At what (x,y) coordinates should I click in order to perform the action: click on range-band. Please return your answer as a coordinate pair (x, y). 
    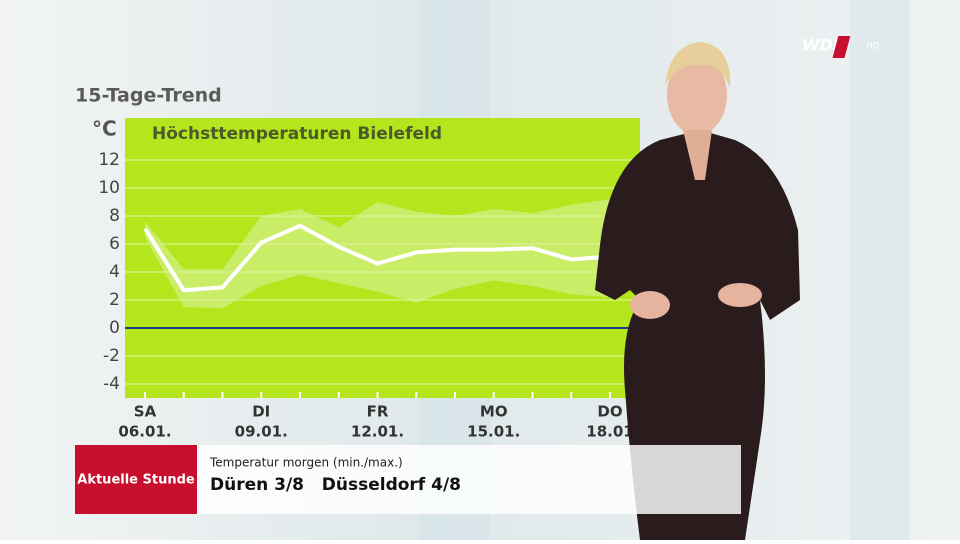
    Looking at the image, I should click on (377, 254).